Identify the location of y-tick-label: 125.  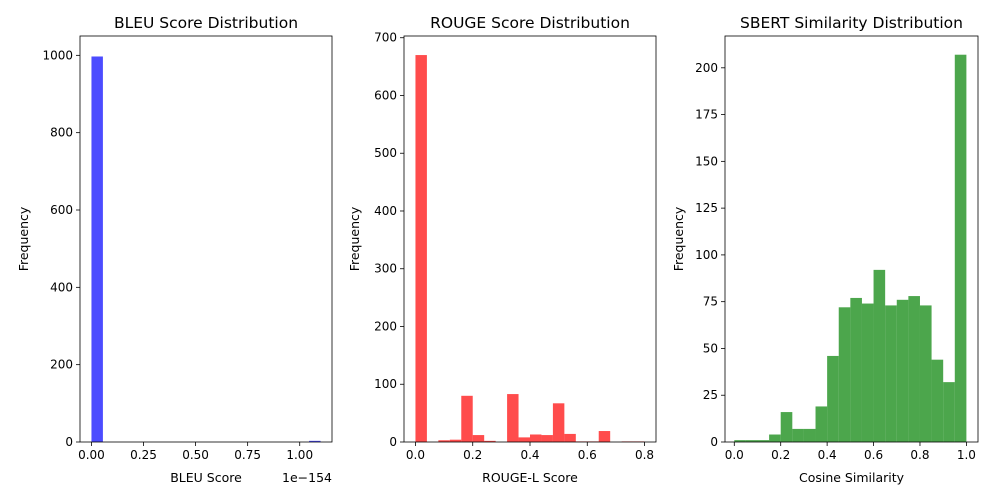
(706, 208).